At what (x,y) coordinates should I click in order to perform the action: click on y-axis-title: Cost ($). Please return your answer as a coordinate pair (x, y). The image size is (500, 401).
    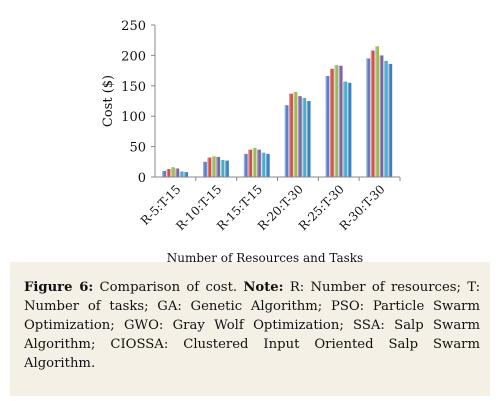
    Looking at the image, I should click on (108, 101).